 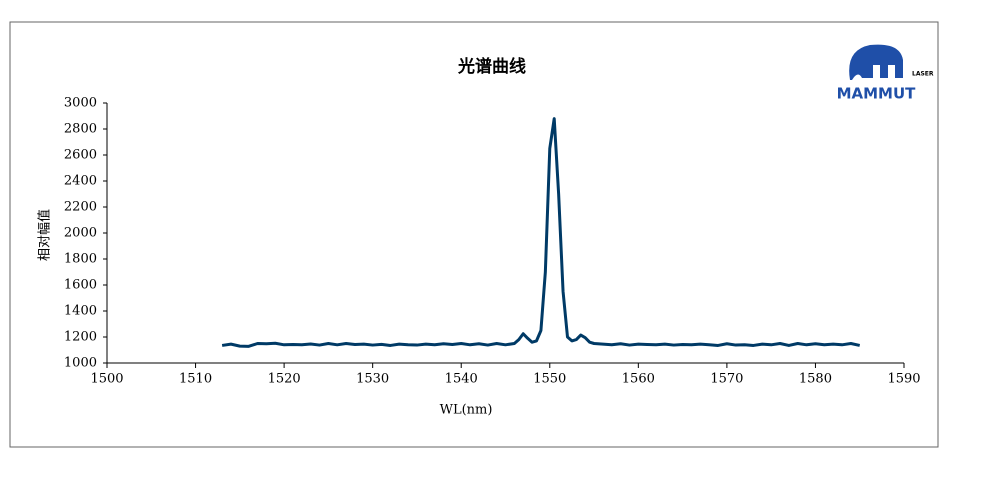 I want to click on logo-name: MAMMUT, so click(x=877, y=94).